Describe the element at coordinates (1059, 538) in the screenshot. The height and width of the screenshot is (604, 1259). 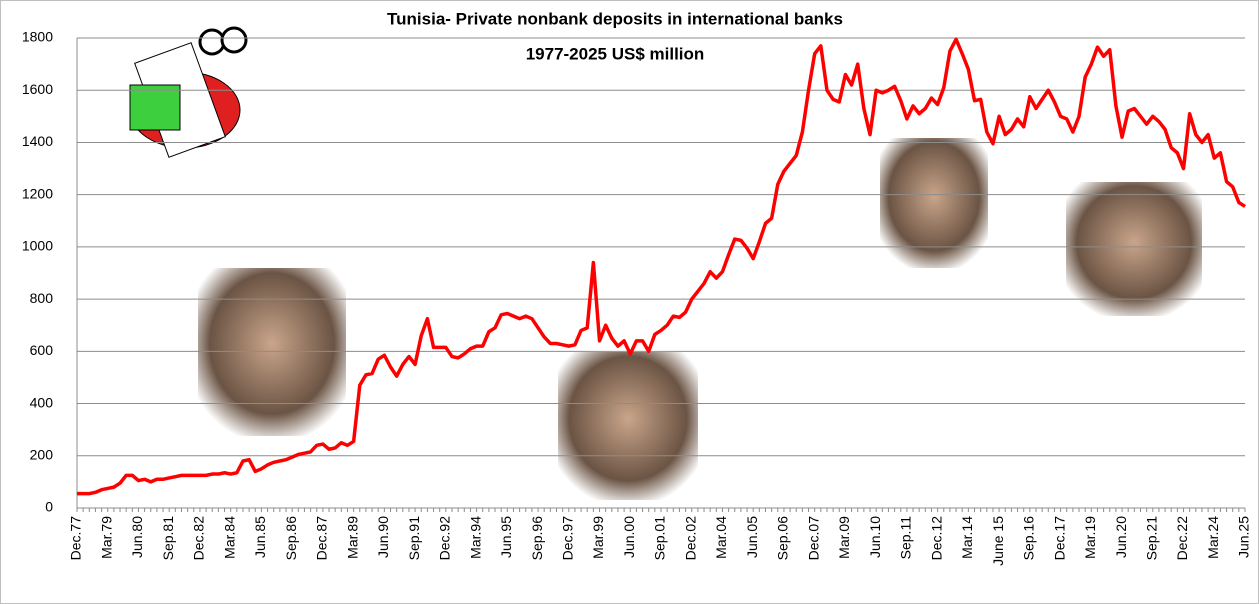
I see `x-tick-label: Dec.17` at that location.